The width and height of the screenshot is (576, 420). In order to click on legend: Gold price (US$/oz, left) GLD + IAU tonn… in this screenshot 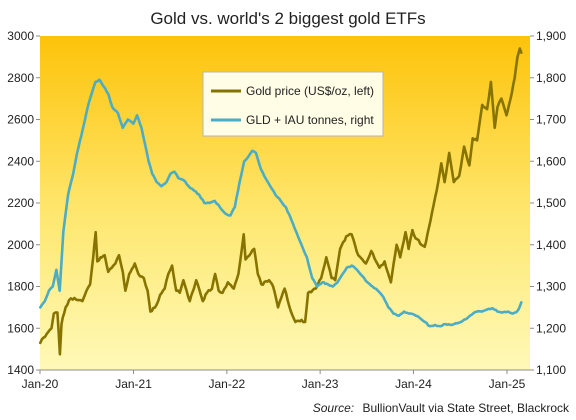, I will do `click(293, 104)`.